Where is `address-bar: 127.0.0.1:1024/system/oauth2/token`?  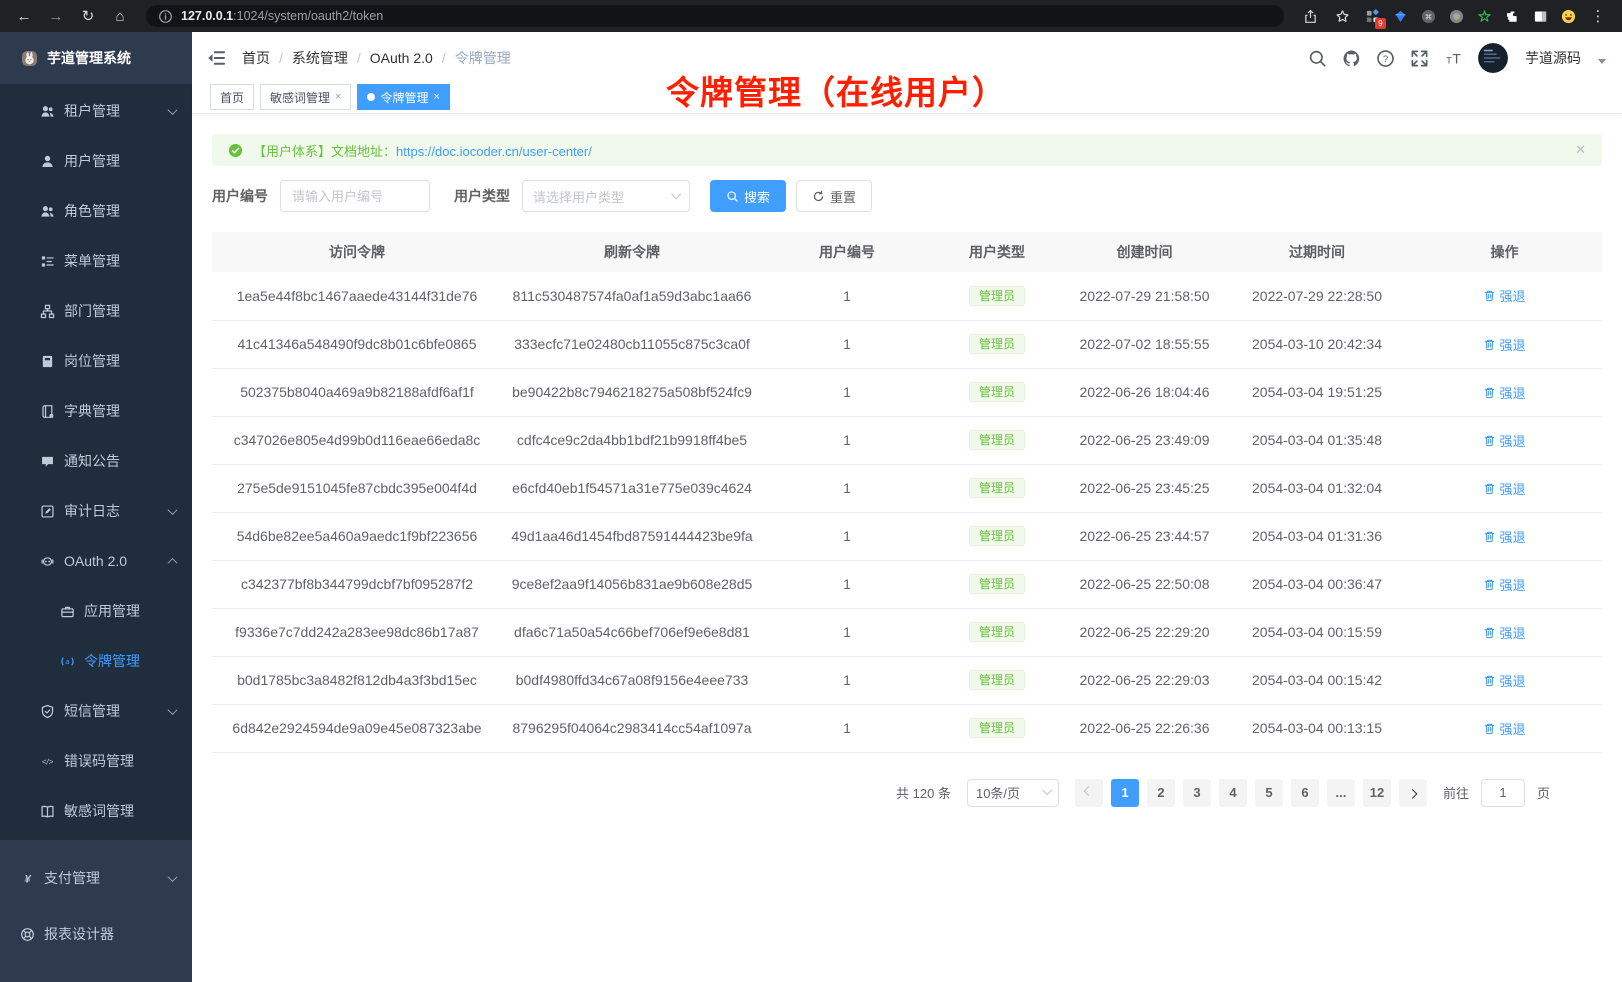
address-bar: 127.0.0.1:1024/system/oauth2/token is located at coordinates (715, 16).